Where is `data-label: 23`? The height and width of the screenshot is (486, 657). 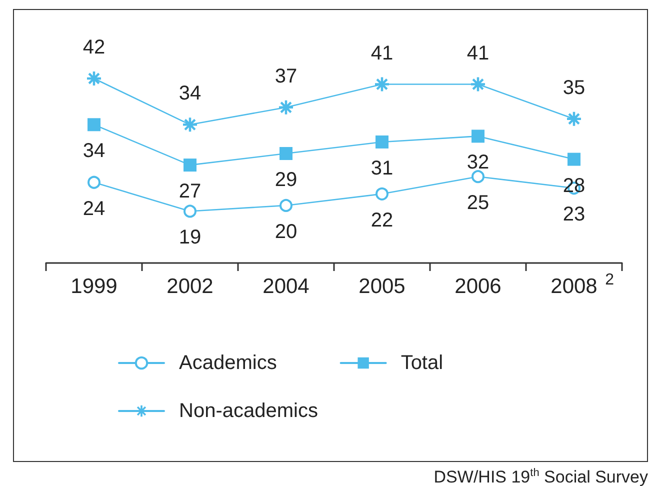 data-label: 23 is located at coordinates (574, 215).